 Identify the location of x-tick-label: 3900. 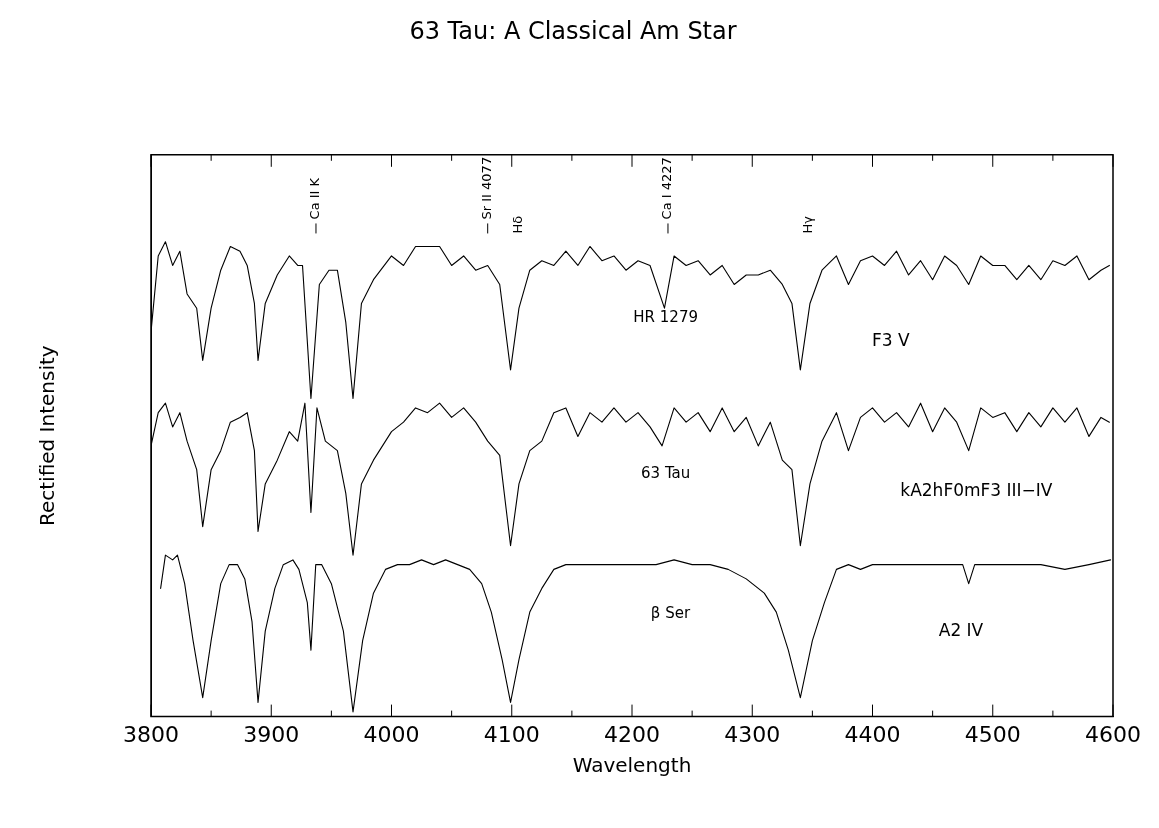
(271, 734).